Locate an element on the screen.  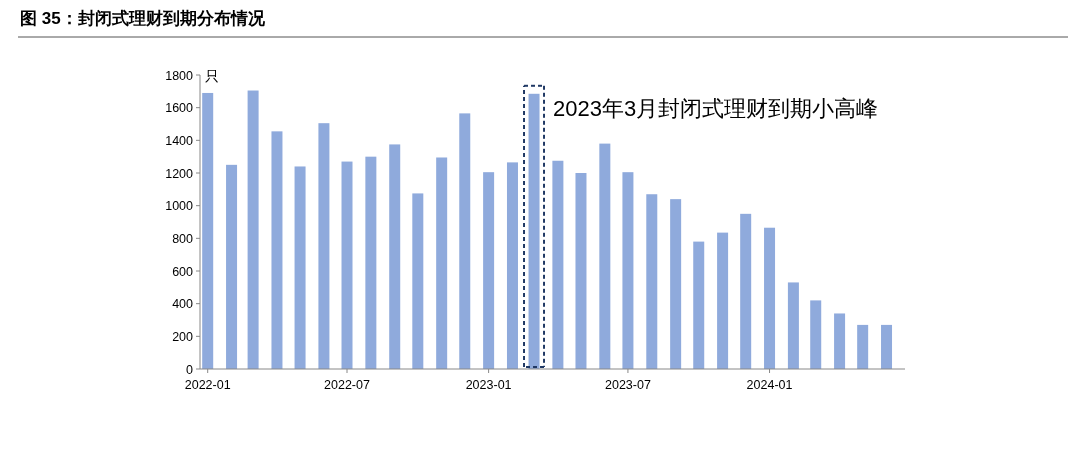
y-tick-label: 1400 is located at coordinates (179, 140).